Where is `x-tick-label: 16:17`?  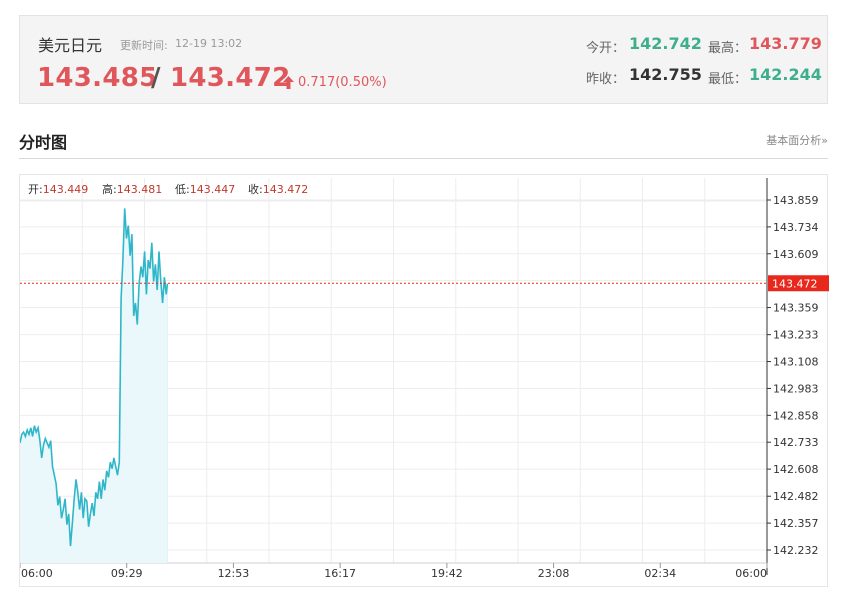
x-tick-label: 16:17 is located at coordinates (340, 573).